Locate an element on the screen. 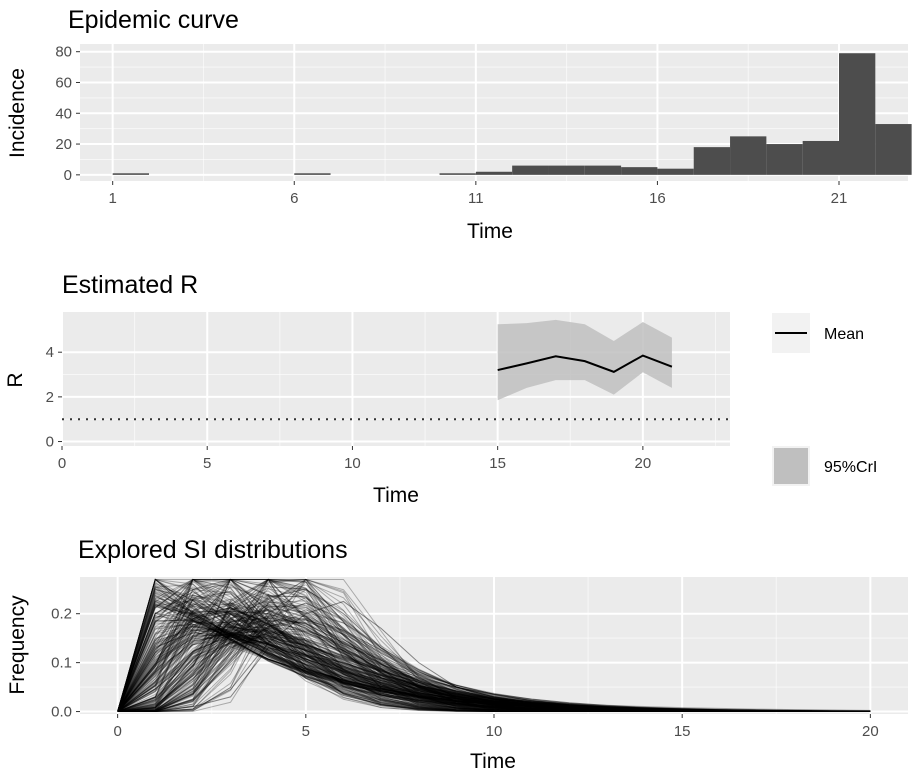  estimated-r-y-axis-title: R is located at coordinates (15, 379).